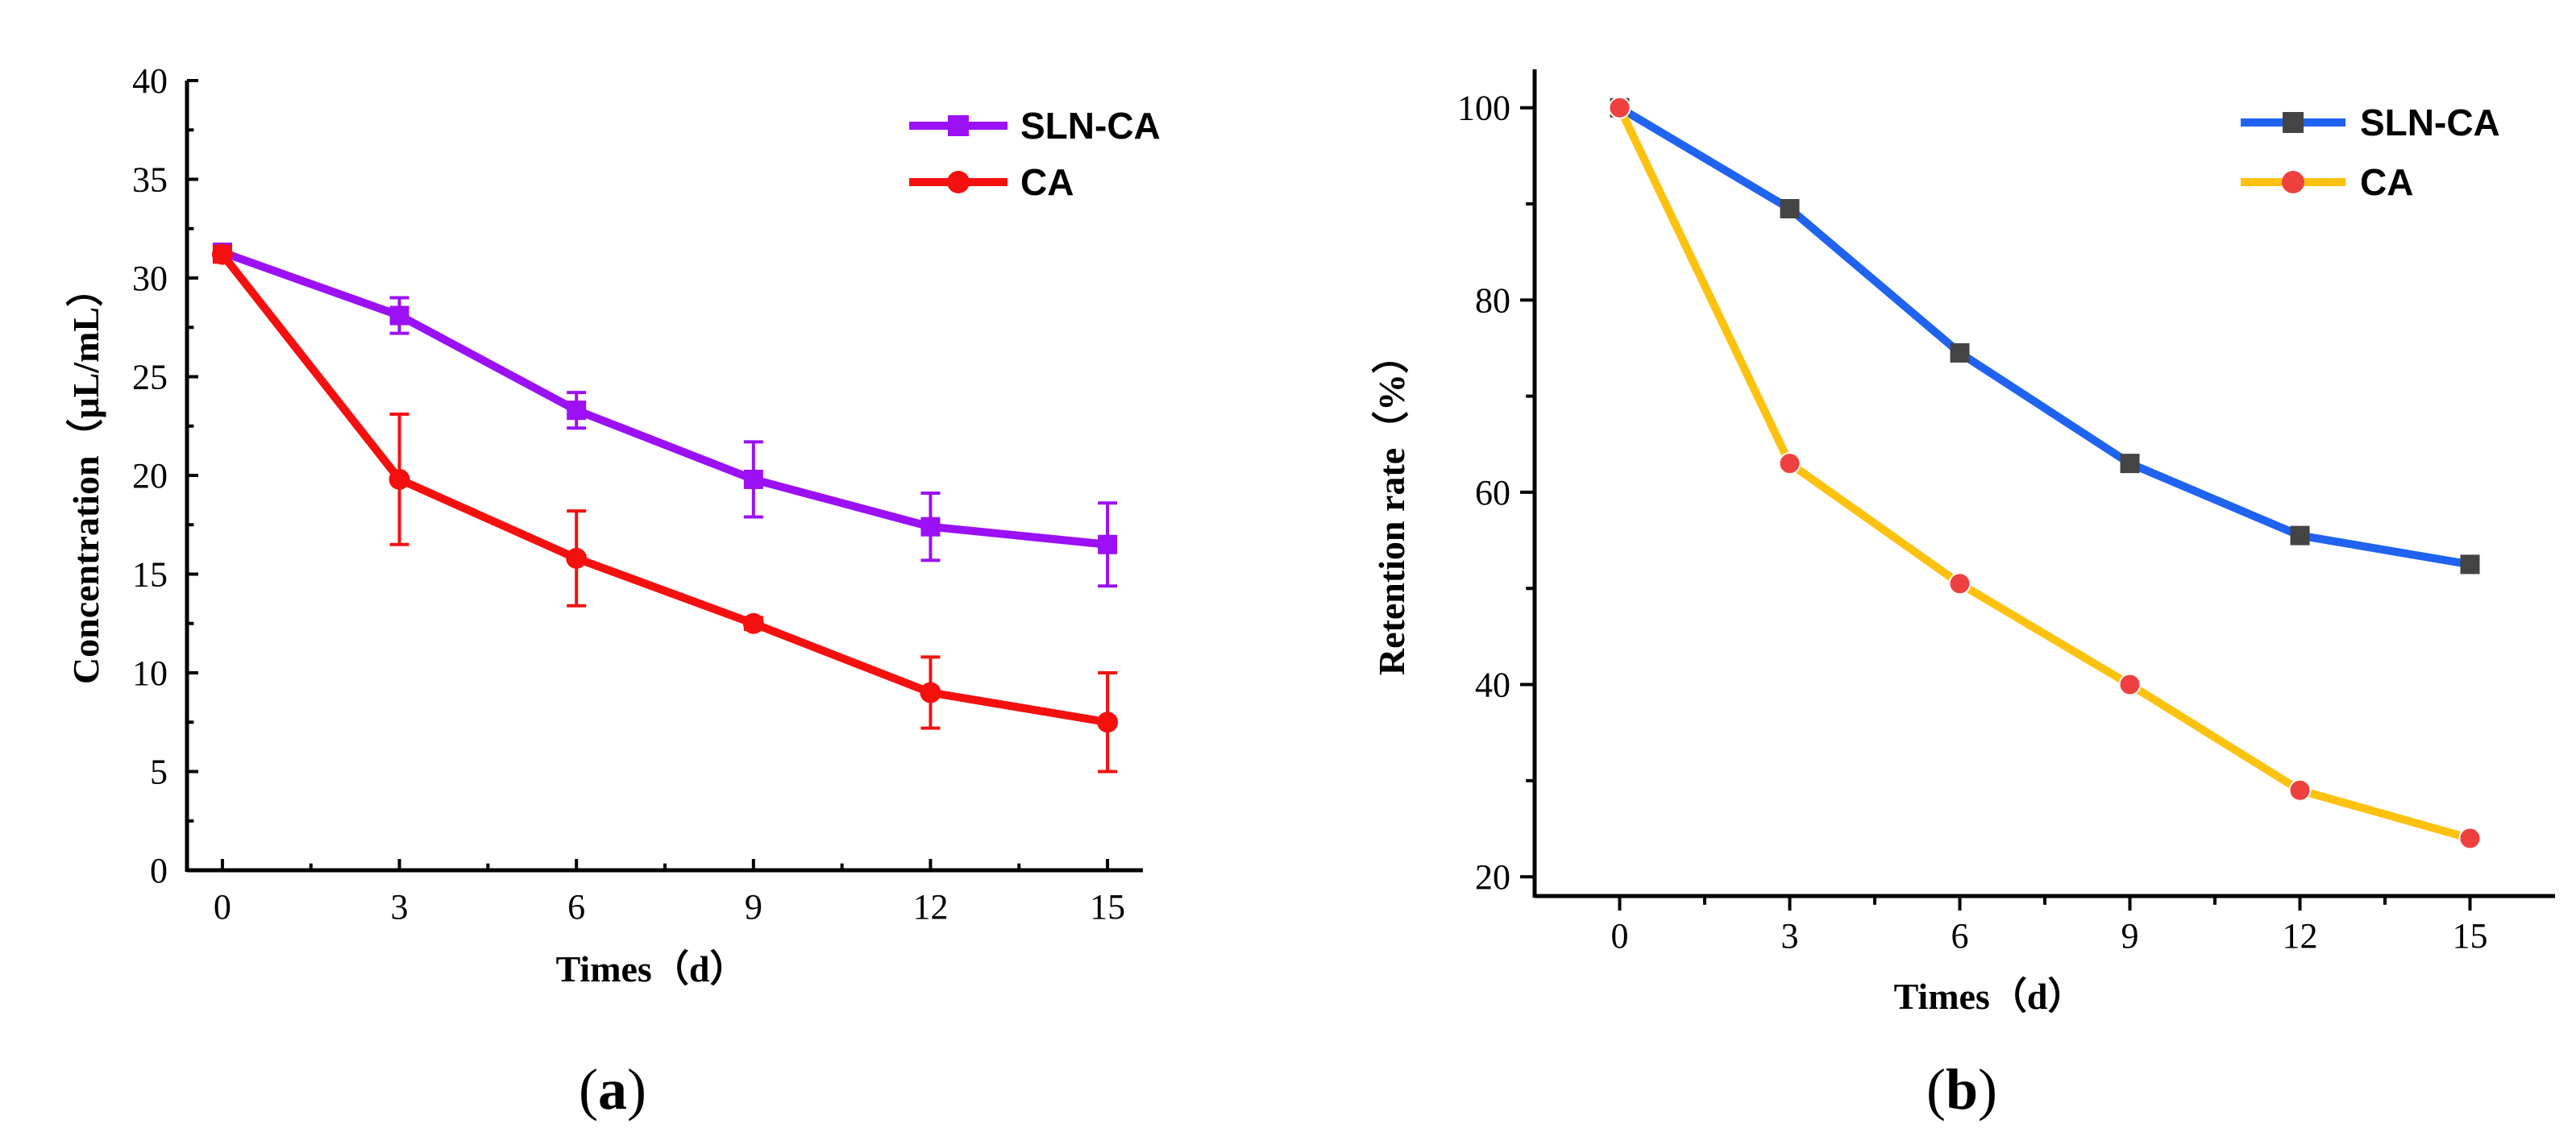 Image resolution: width=2576 pixels, height=1141 pixels. What do you see at coordinates (2327, 182) in the screenshot?
I see `panel-b-legend-entry-ca: CA` at bounding box center [2327, 182].